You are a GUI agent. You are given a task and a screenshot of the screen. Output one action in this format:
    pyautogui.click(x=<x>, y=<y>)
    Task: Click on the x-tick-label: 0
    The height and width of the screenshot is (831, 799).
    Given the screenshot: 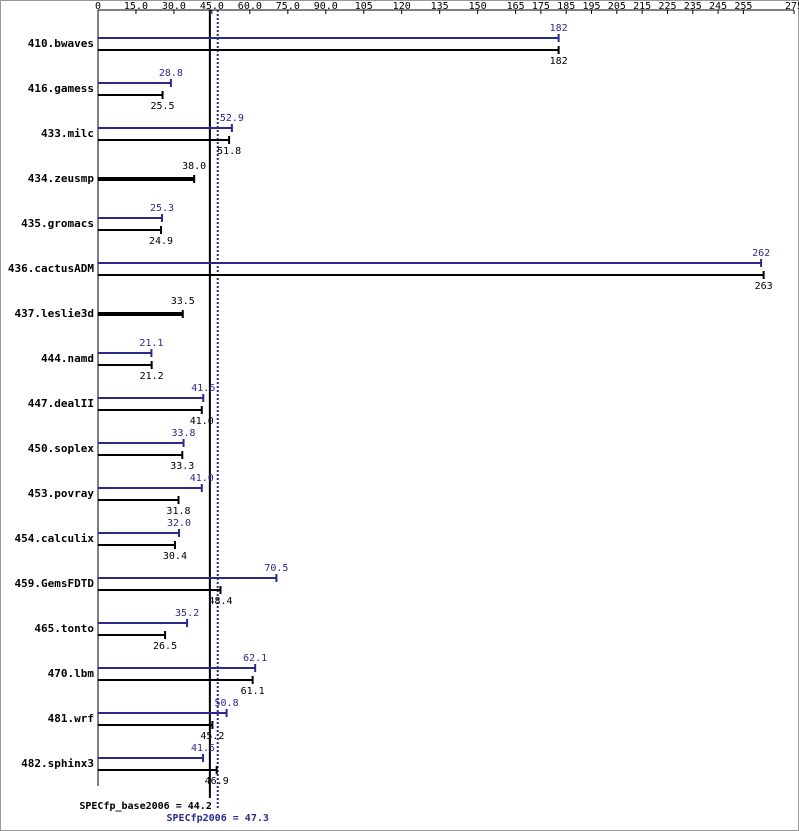 What is the action you would take?
    pyautogui.click(x=98, y=6)
    